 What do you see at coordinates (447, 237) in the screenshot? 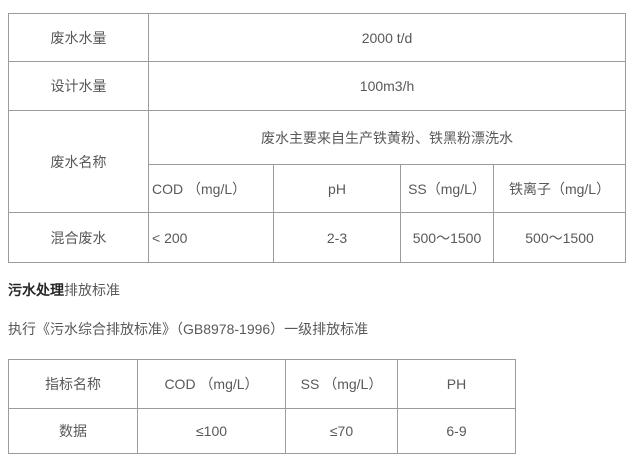
I see `mixed-wastewater-ss-cell: 500～1500` at bounding box center [447, 237].